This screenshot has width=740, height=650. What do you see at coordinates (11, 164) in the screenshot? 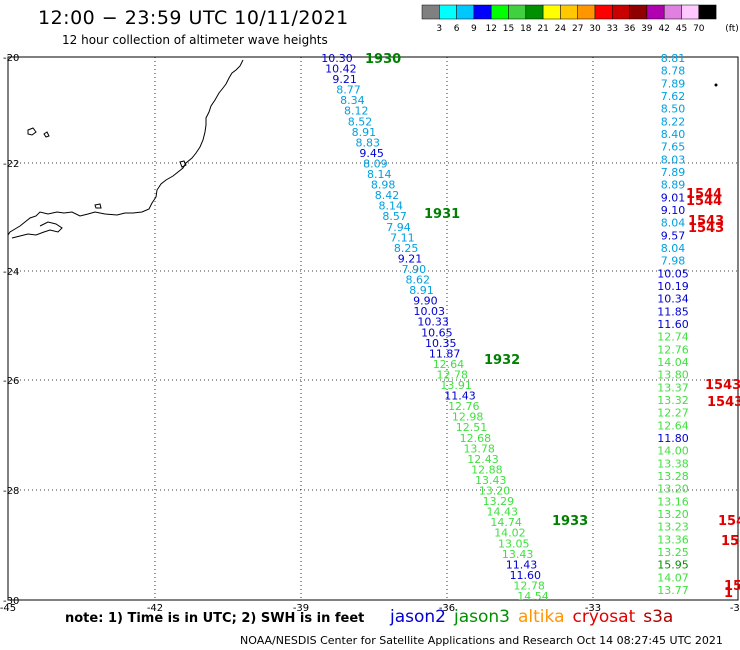
I see `lat-tick-label: -22` at bounding box center [11, 164].